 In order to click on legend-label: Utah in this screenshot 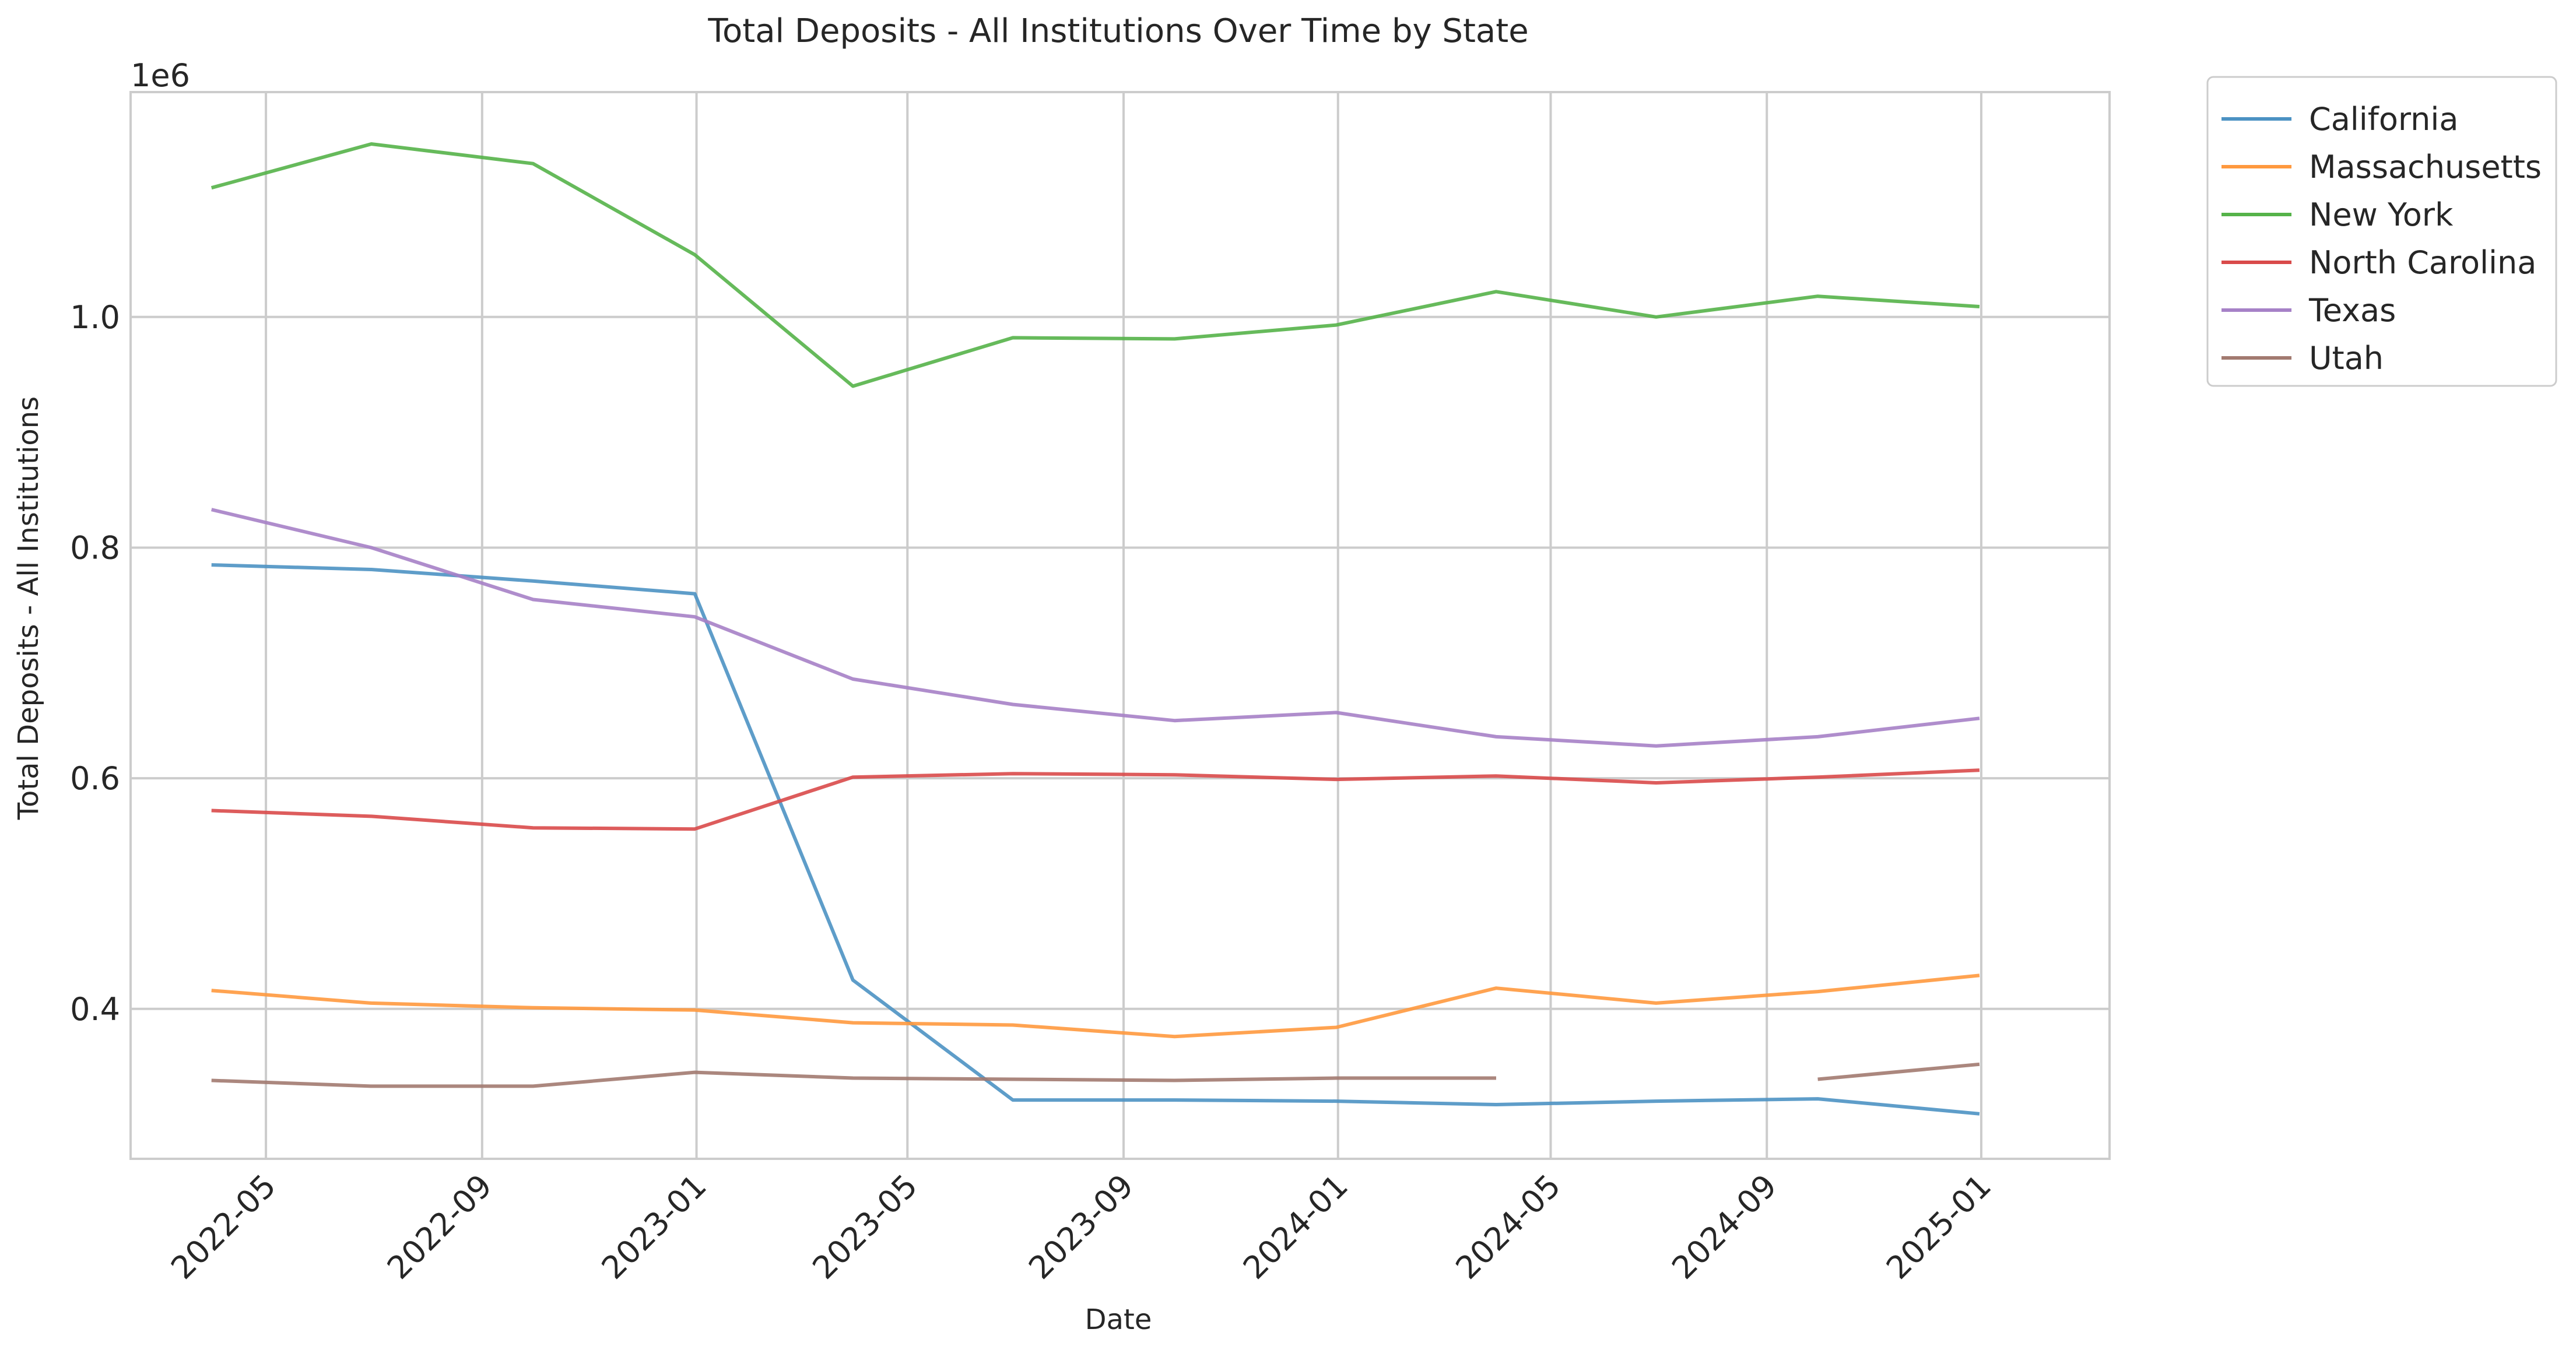, I will do `click(2346, 359)`.